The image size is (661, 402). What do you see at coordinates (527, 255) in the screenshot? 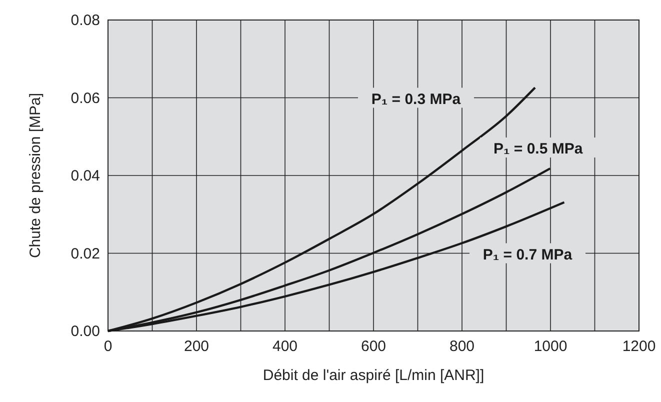
I see `series-label: P₁ = 0.7 MPa` at bounding box center [527, 255].